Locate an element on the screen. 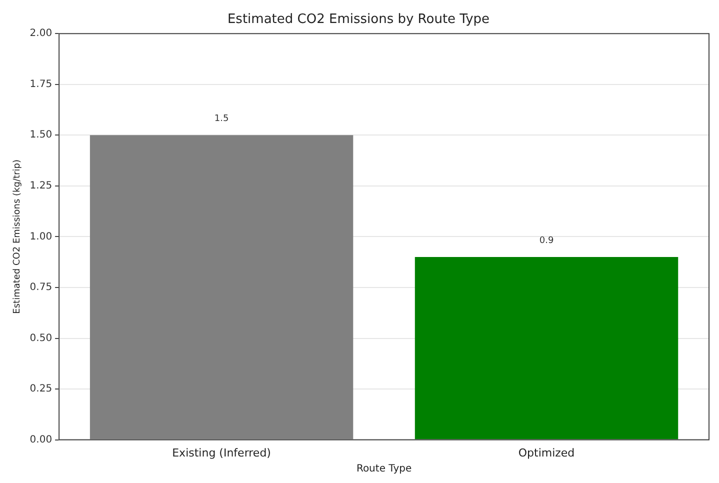  y-tick-label: 0.75 is located at coordinates (41, 288).